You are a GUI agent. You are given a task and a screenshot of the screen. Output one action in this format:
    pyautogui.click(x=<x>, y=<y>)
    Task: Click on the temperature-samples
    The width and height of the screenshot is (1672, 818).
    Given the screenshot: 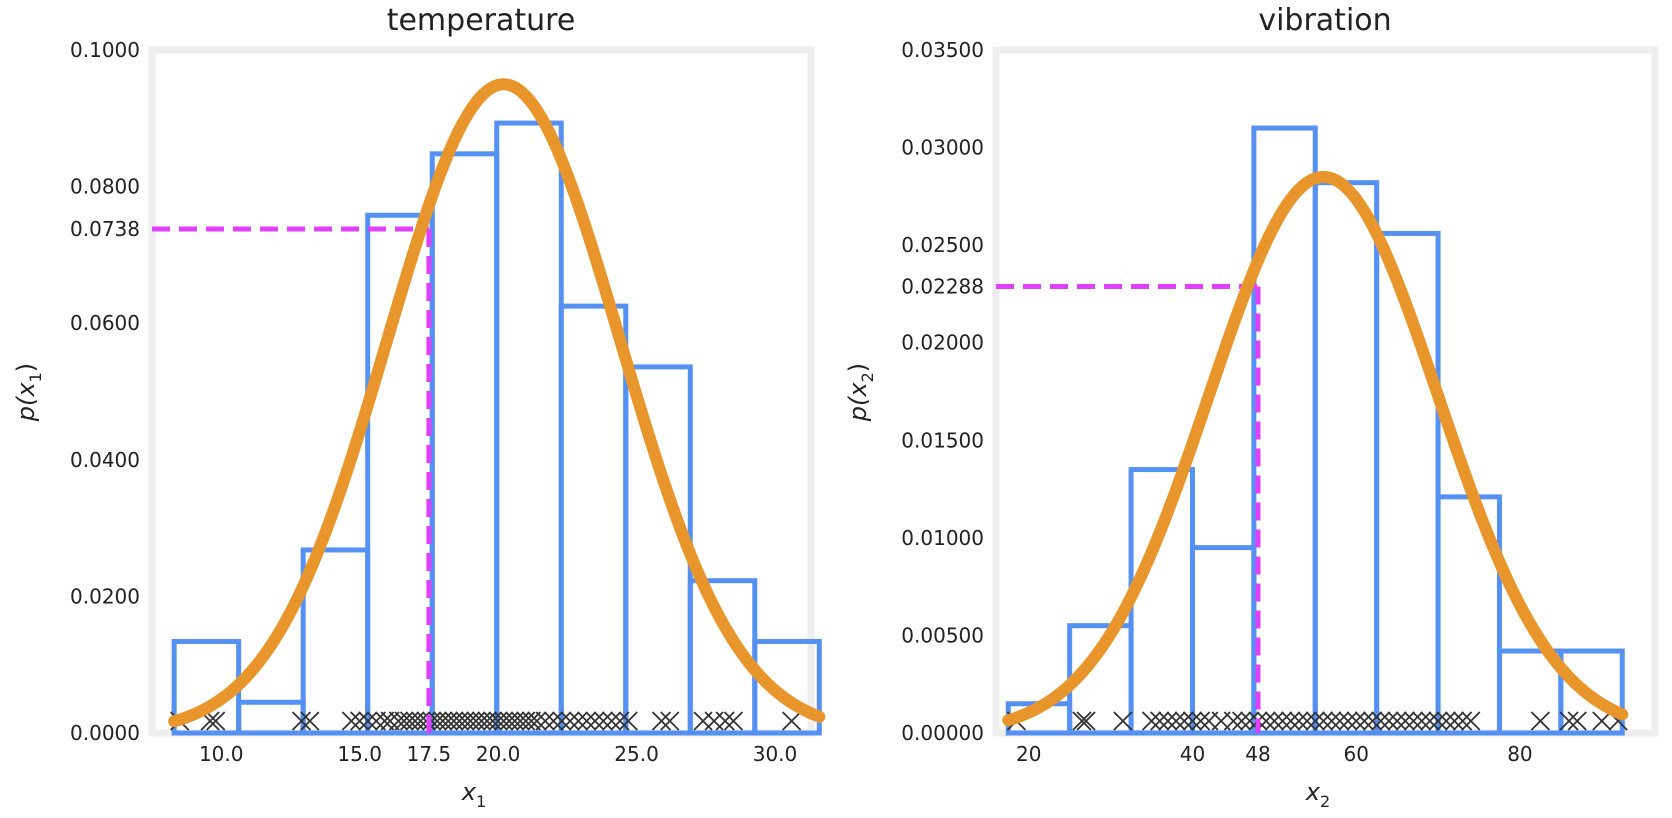 What is the action you would take?
    pyautogui.click(x=486, y=721)
    